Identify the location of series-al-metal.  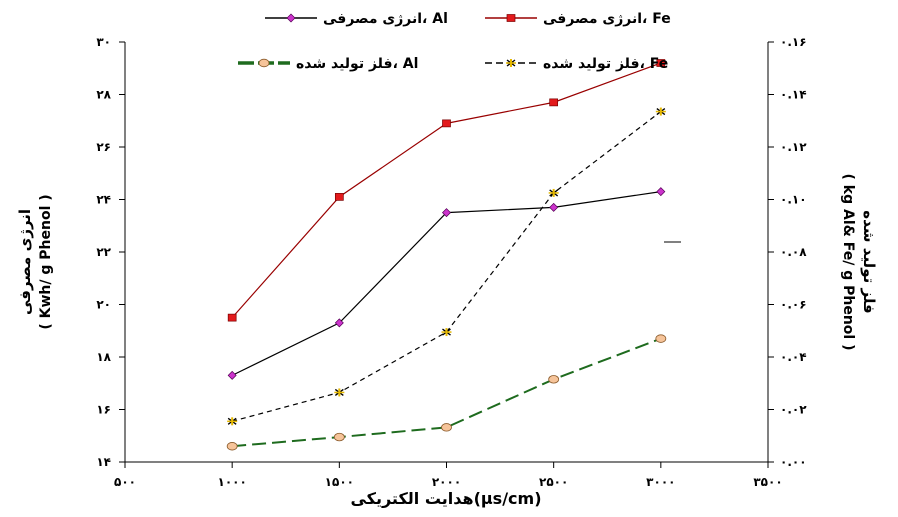
(446, 392).